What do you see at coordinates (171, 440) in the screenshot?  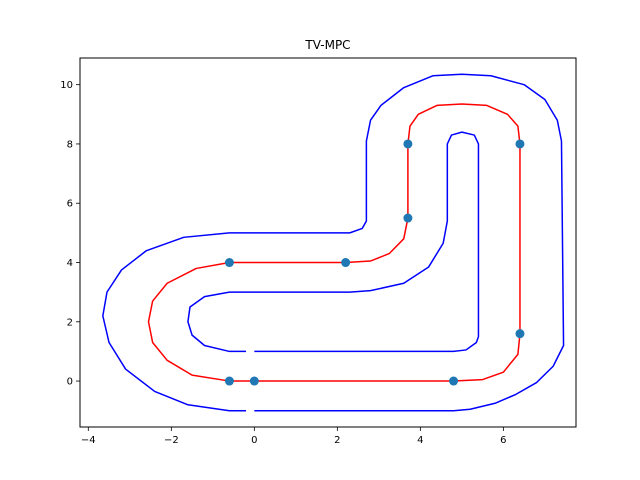 I see `x-tick-label: −2` at bounding box center [171, 440].